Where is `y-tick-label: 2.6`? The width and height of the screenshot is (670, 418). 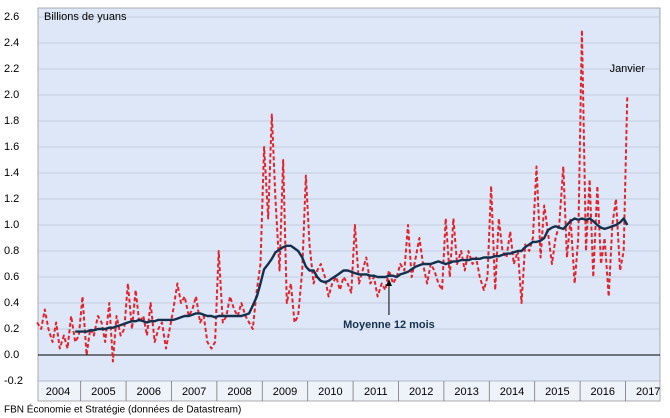 y-tick-label: 2.6 is located at coordinates (11, 17).